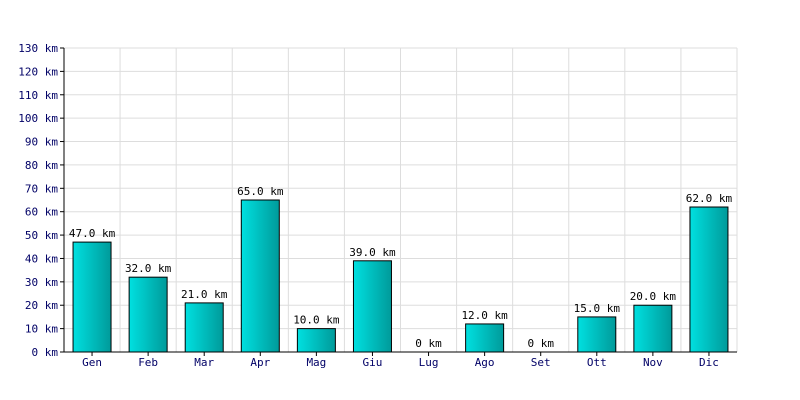  I want to click on data-label: 62.0 km, so click(709, 198).